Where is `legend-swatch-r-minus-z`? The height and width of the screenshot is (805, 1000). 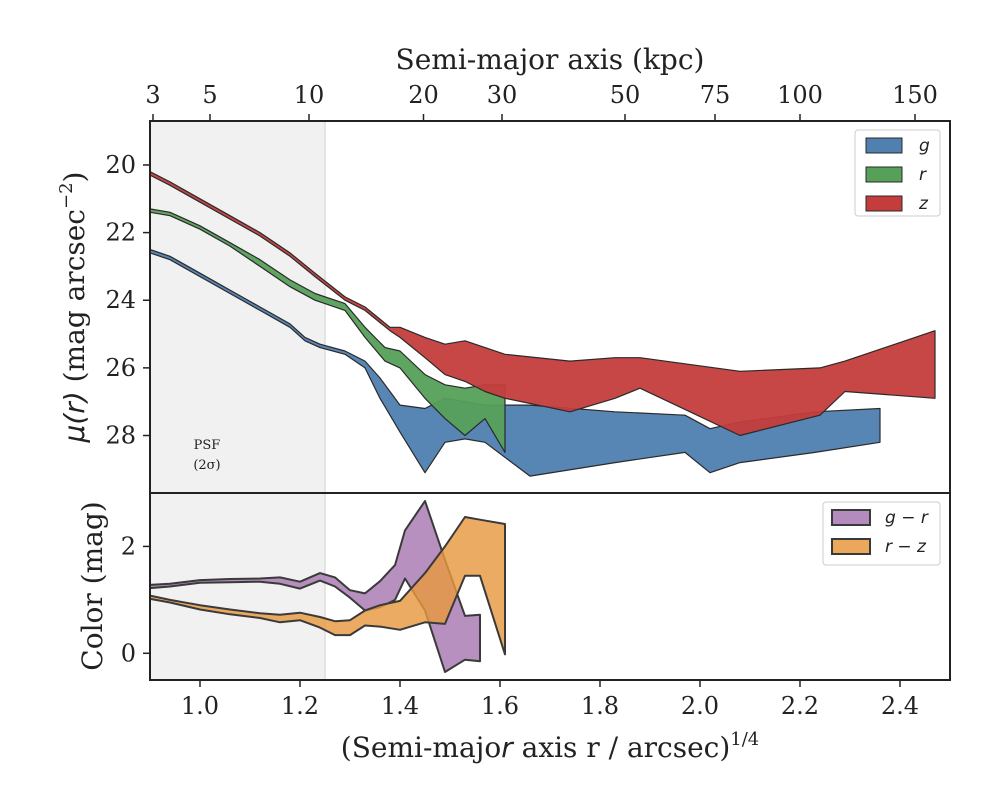 legend-swatch-r-minus-z is located at coordinates (851, 546).